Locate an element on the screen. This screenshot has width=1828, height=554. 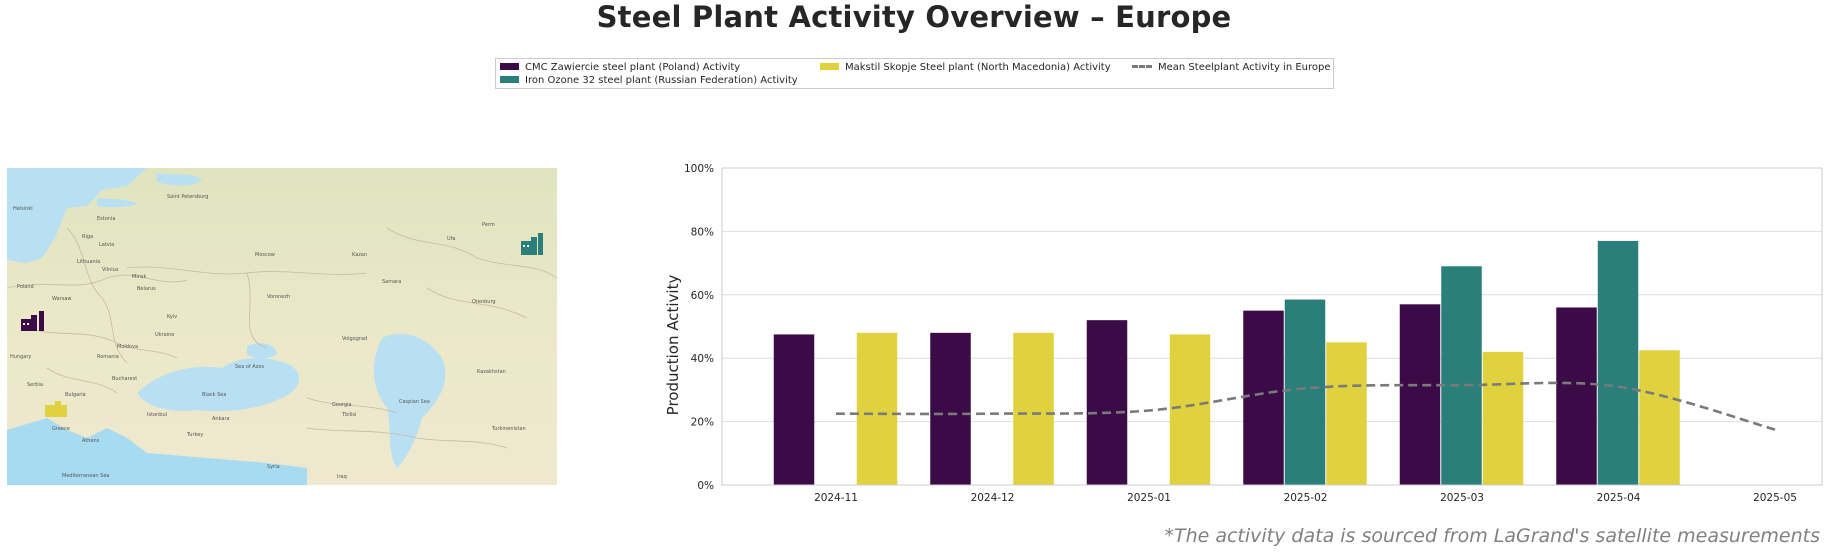
map-label-18: Serbia is located at coordinates (35, 385).